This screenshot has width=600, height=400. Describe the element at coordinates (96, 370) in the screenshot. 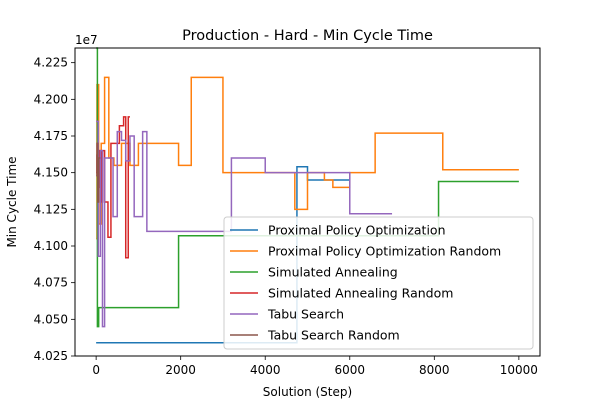

I see `x-tick-label: 0` at that location.